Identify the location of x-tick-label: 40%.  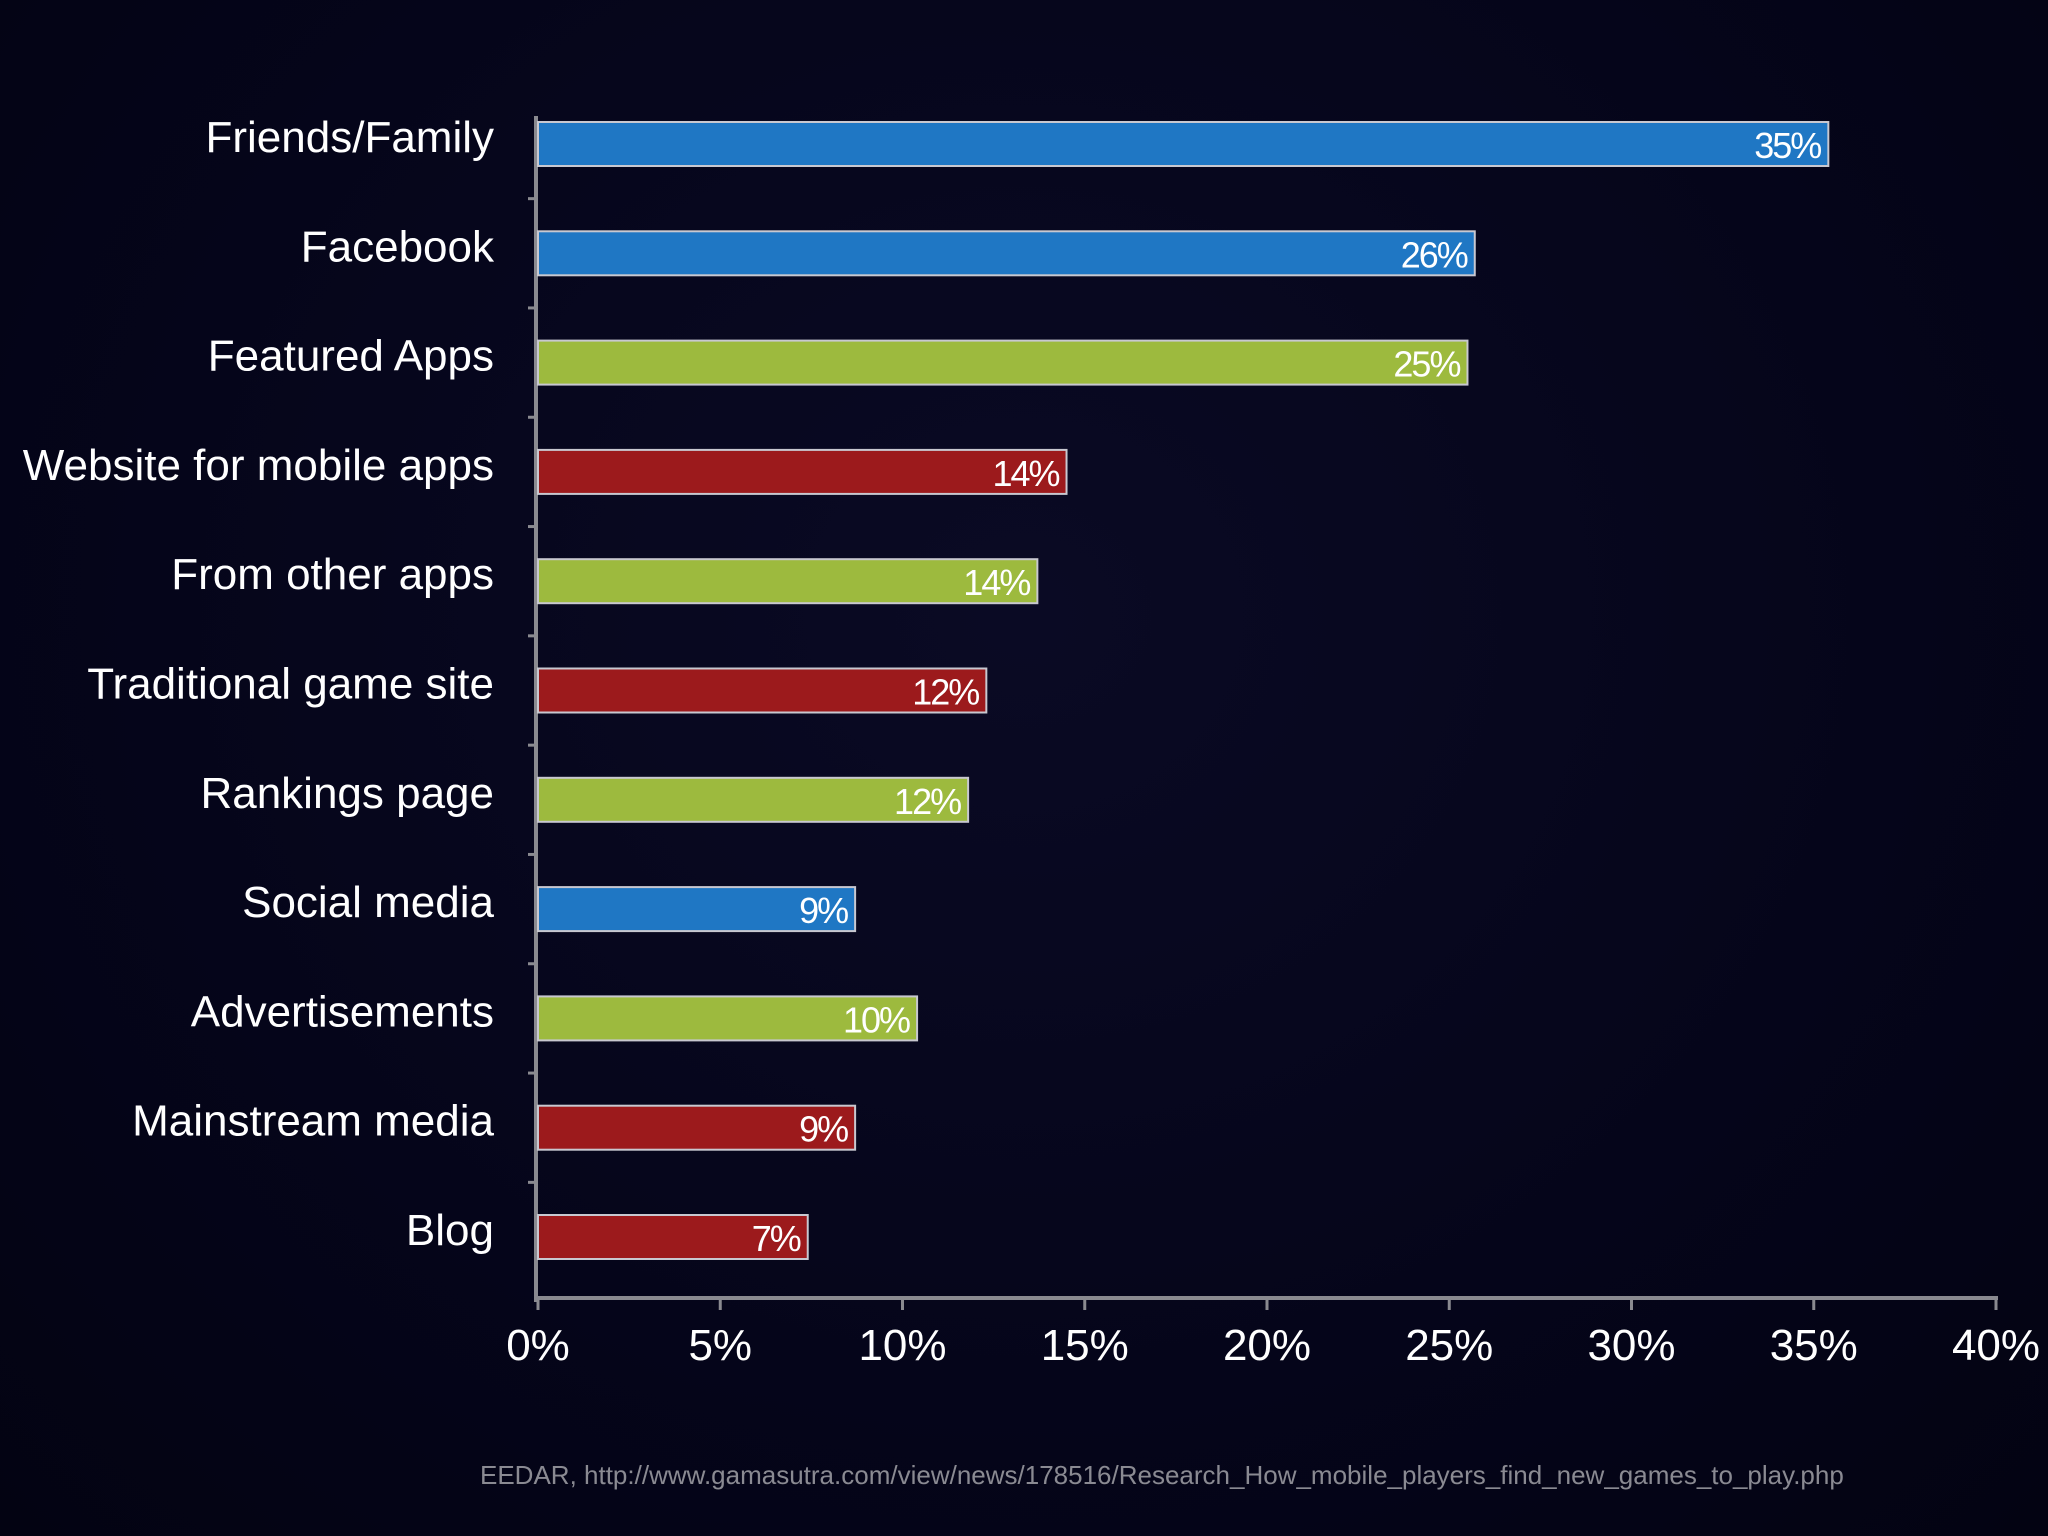
(1996, 1345).